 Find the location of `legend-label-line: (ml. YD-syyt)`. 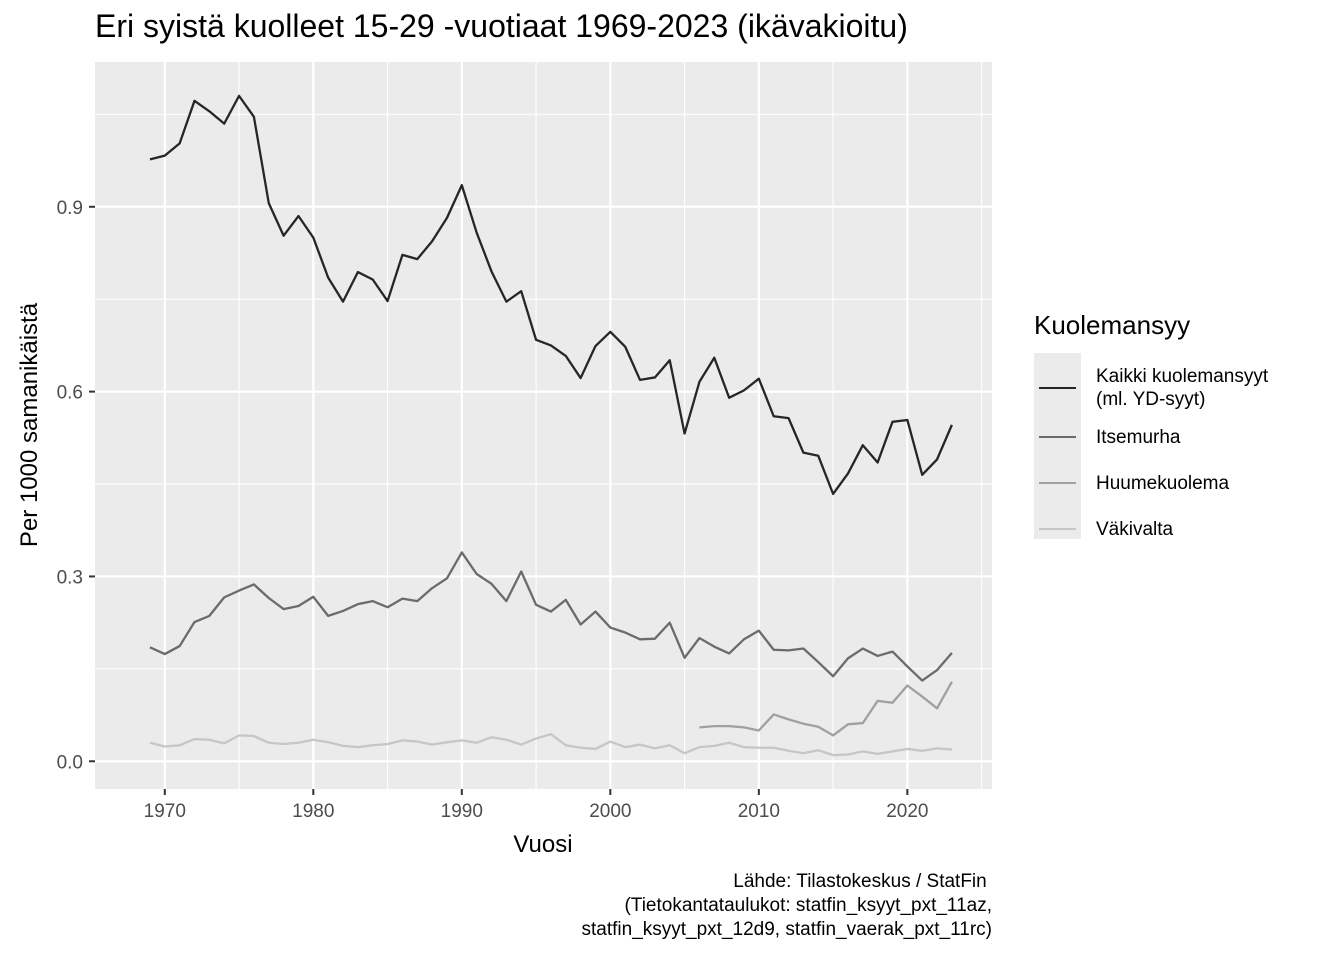

legend-label-line: (ml. YD-syyt) is located at coordinates (1151, 399).